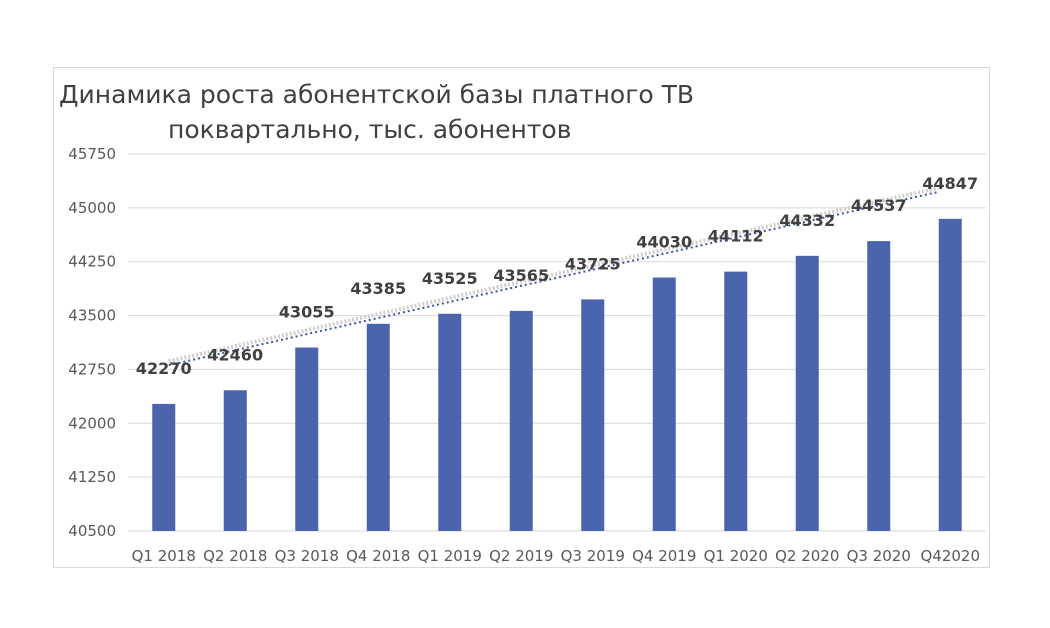 The height and width of the screenshot is (628, 1050). I want to click on y-tick-label: 44250, so click(92, 262).